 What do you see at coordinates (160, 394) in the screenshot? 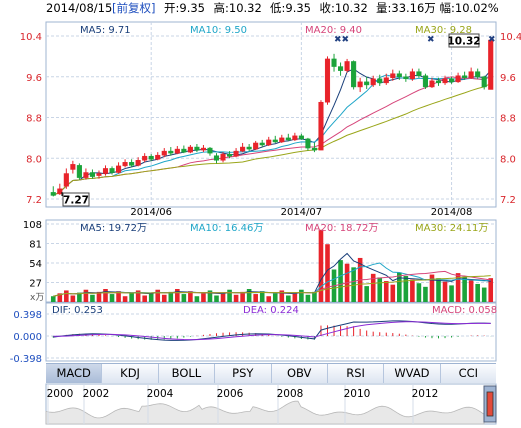
I see `timeline-year: 2004` at bounding box center [160, 394].